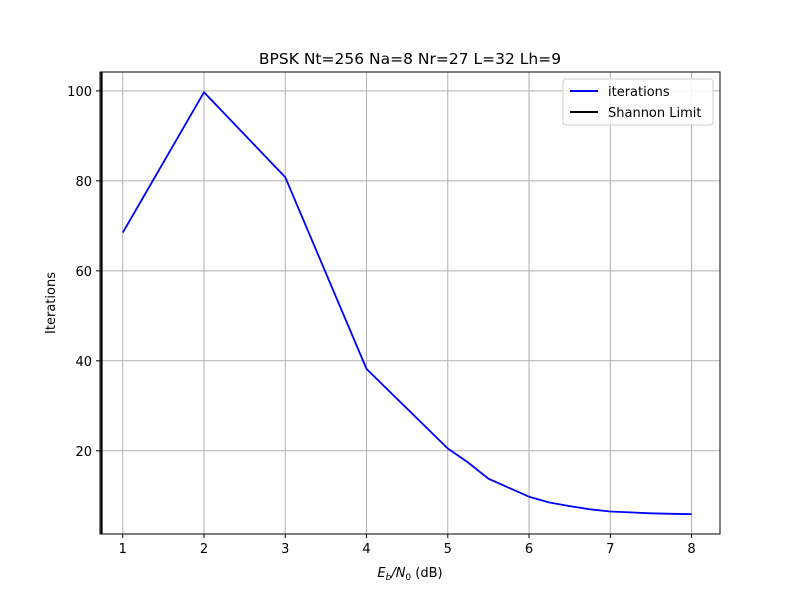 Image resolution: width=800 pixels, height=600 pixels. I want to click on x-label-subscript-0: 0, so click(408, 578).